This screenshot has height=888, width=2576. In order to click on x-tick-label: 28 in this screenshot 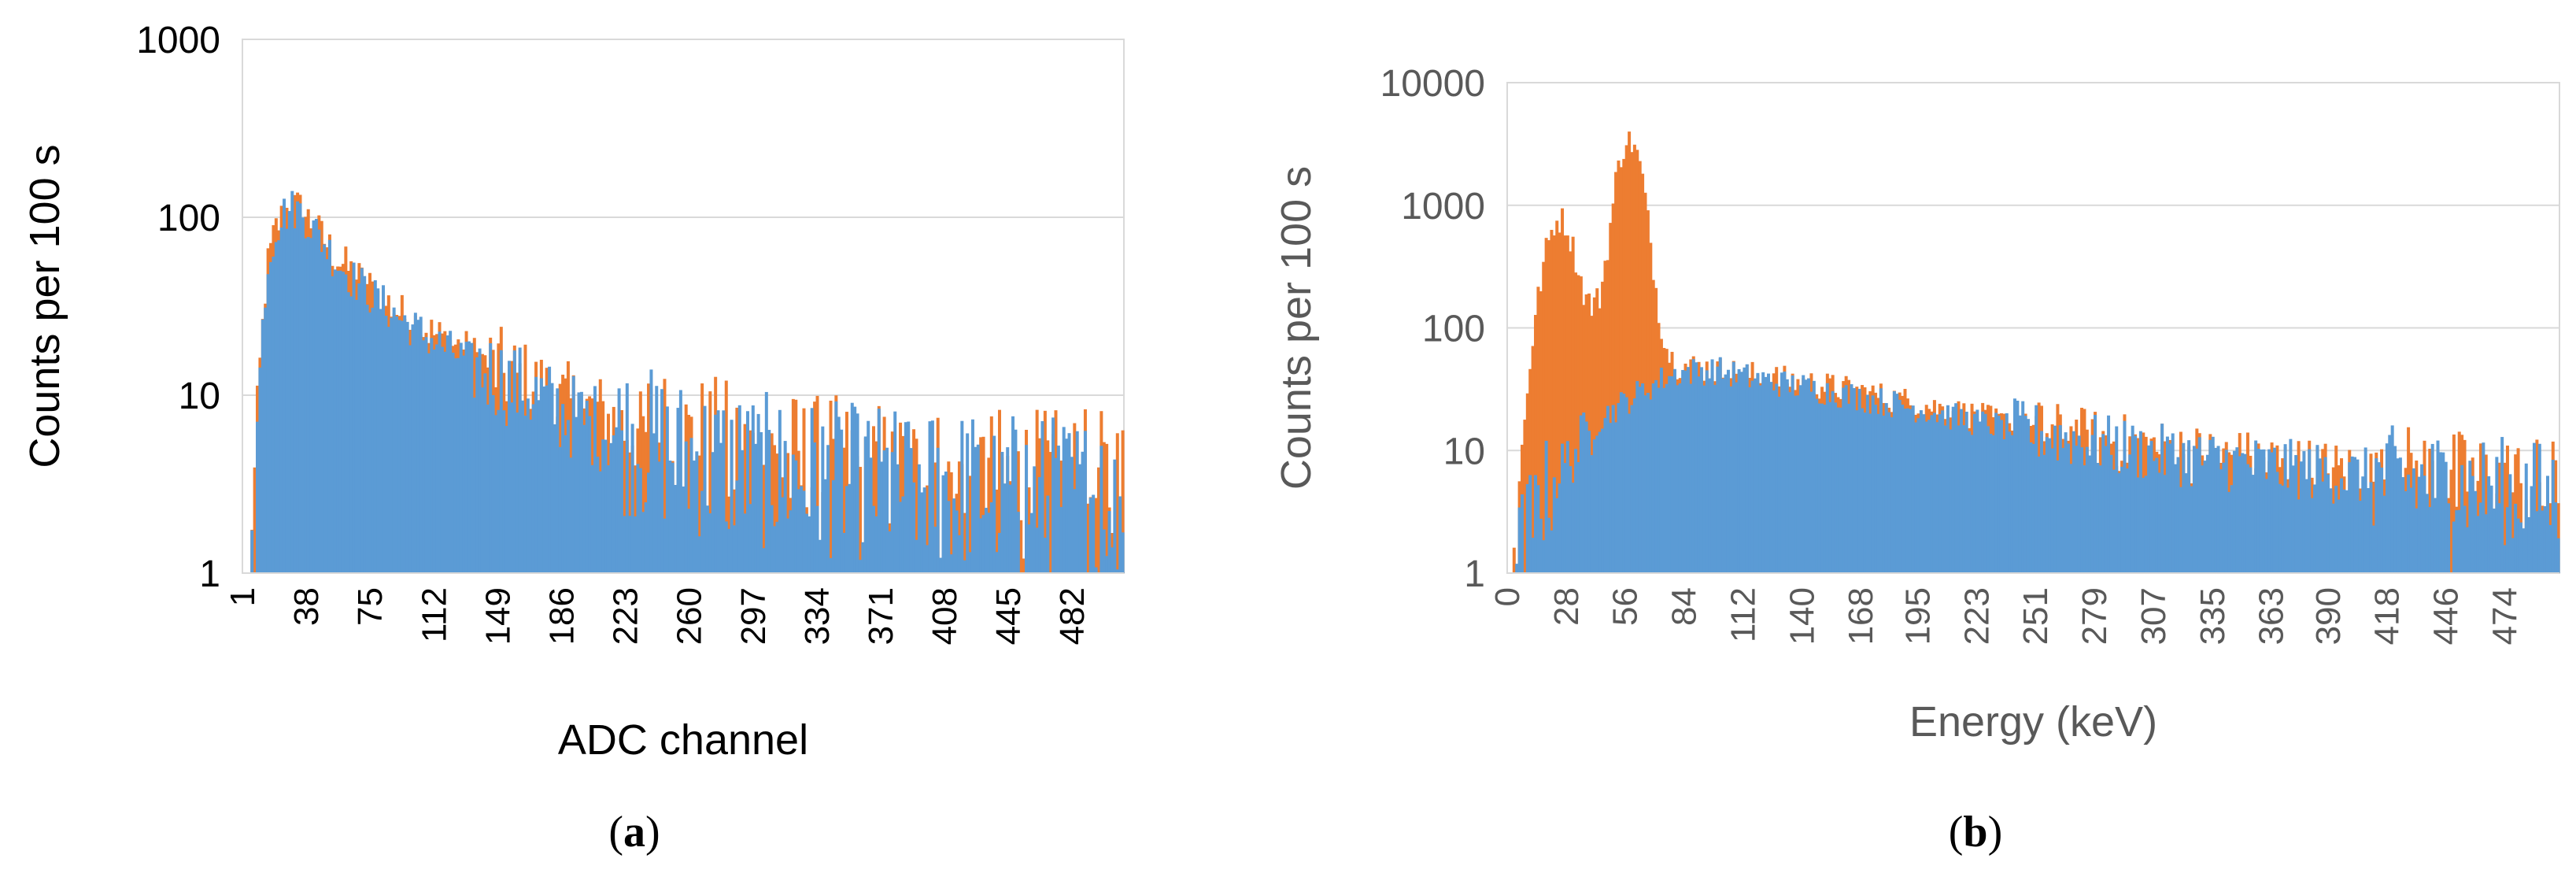, I will do `click(1566, 606)`.